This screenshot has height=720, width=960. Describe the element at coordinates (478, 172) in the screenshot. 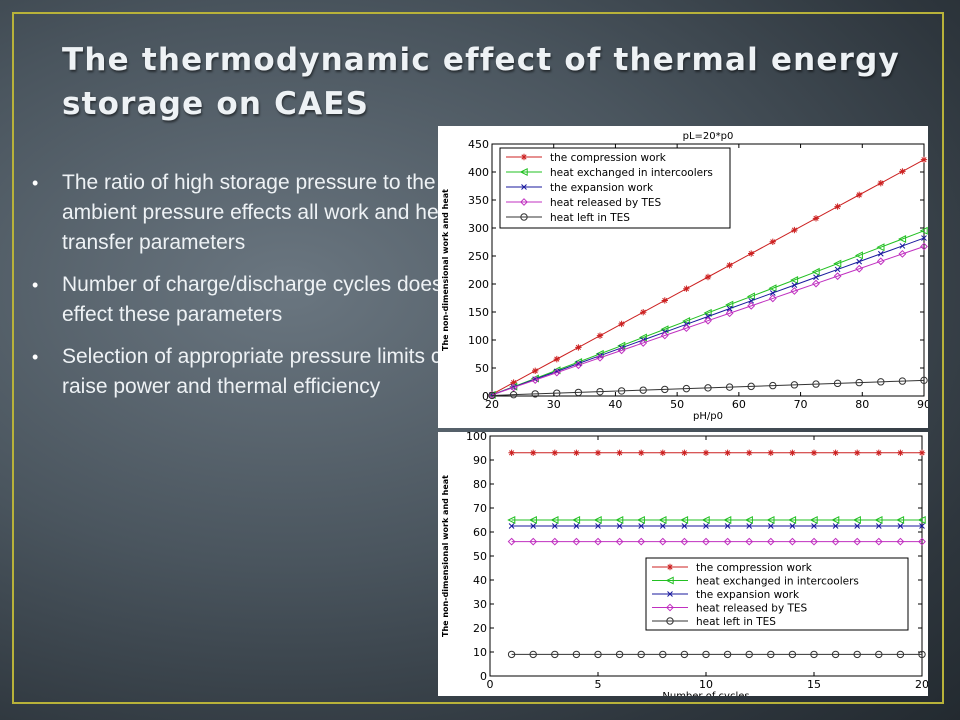

I see `y-tick-label: 400` at that location.